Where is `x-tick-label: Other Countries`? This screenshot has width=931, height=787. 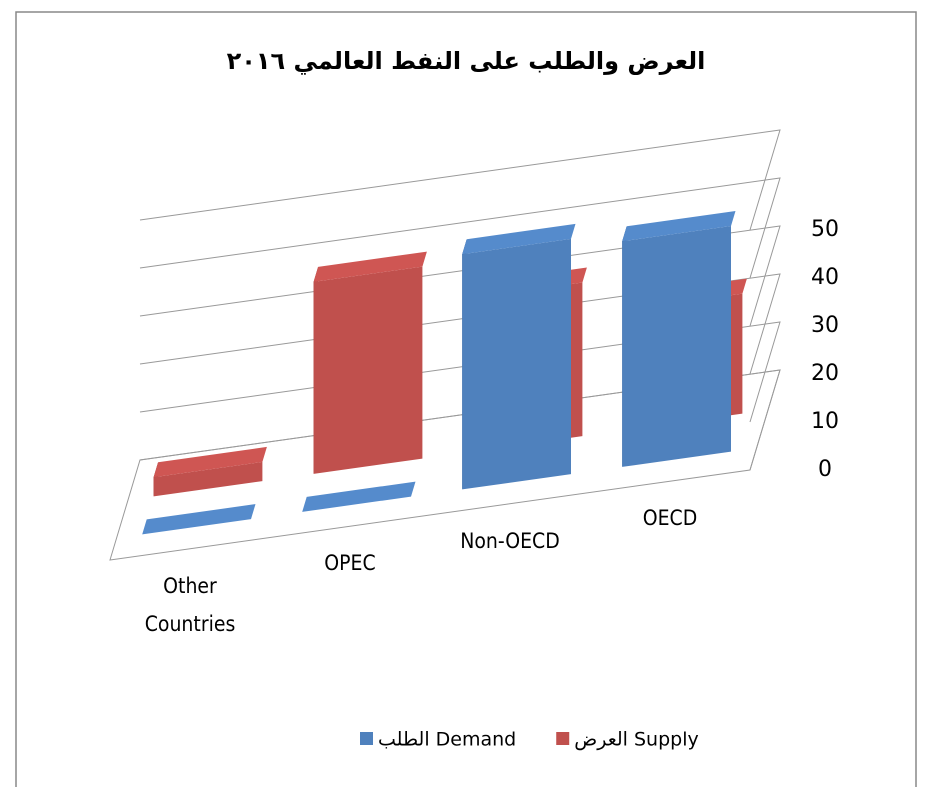 x-tick-label: Other Countries is located at coordinates (190, 604).